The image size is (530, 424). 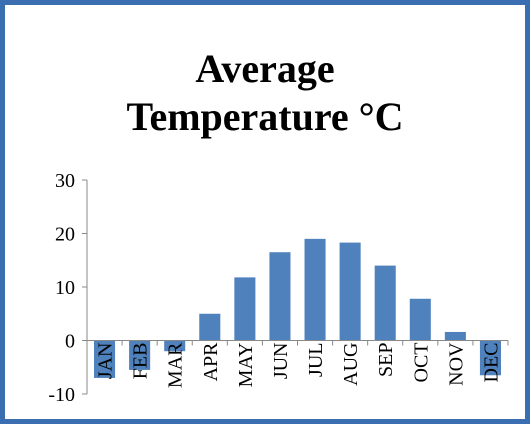 What do you see at coordinates (65, 235) in the screenshot?
I see `y-tick-label: 20` at bounding box center [65, 235].